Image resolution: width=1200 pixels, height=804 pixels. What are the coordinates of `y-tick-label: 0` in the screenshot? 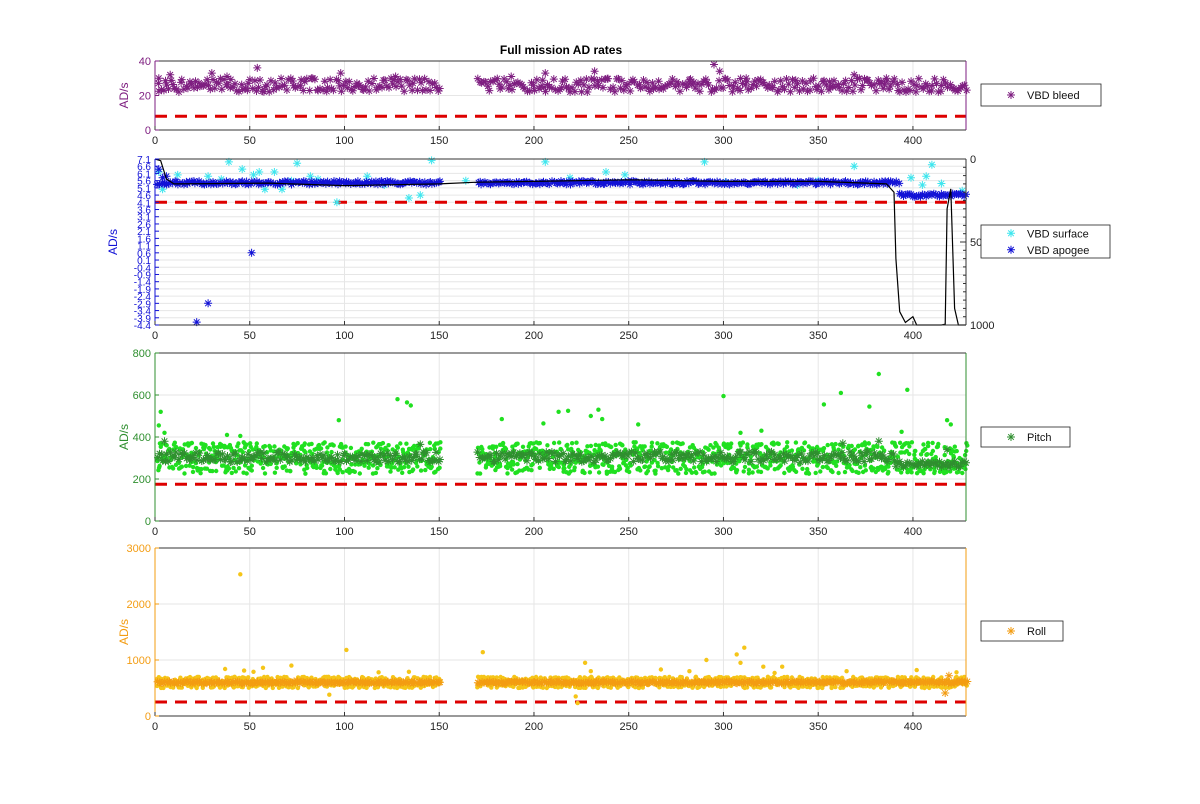 It's located at (148, 131).